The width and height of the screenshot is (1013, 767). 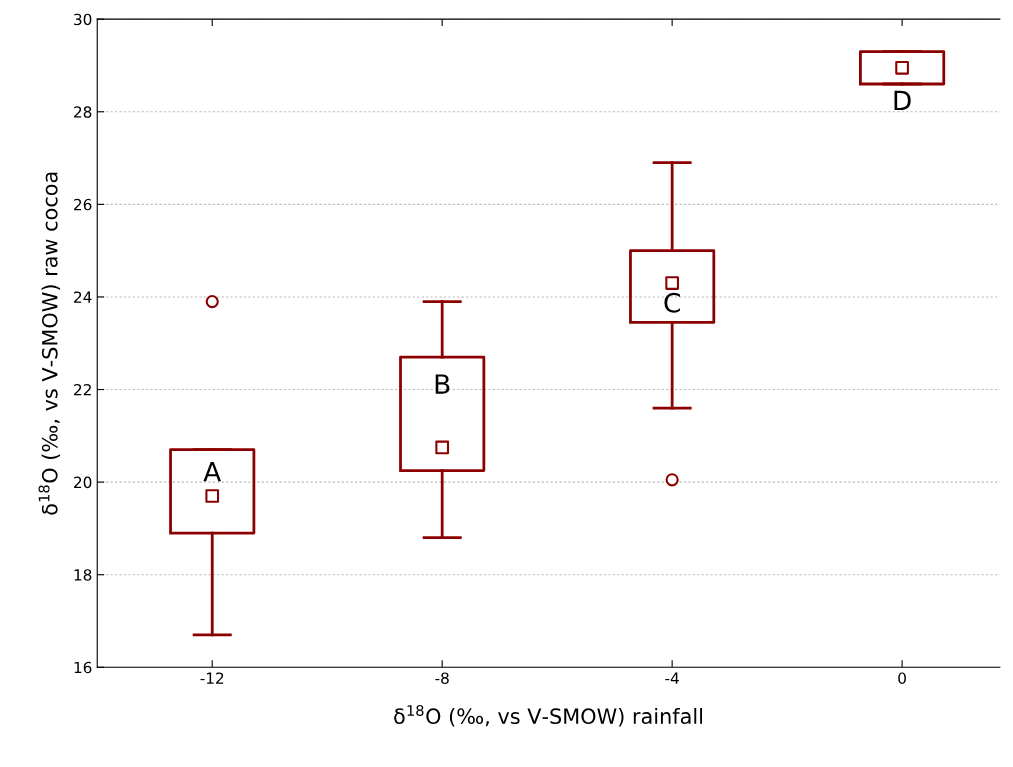 I want to click on y-tick-label: 18, so click(x=83, y=575).